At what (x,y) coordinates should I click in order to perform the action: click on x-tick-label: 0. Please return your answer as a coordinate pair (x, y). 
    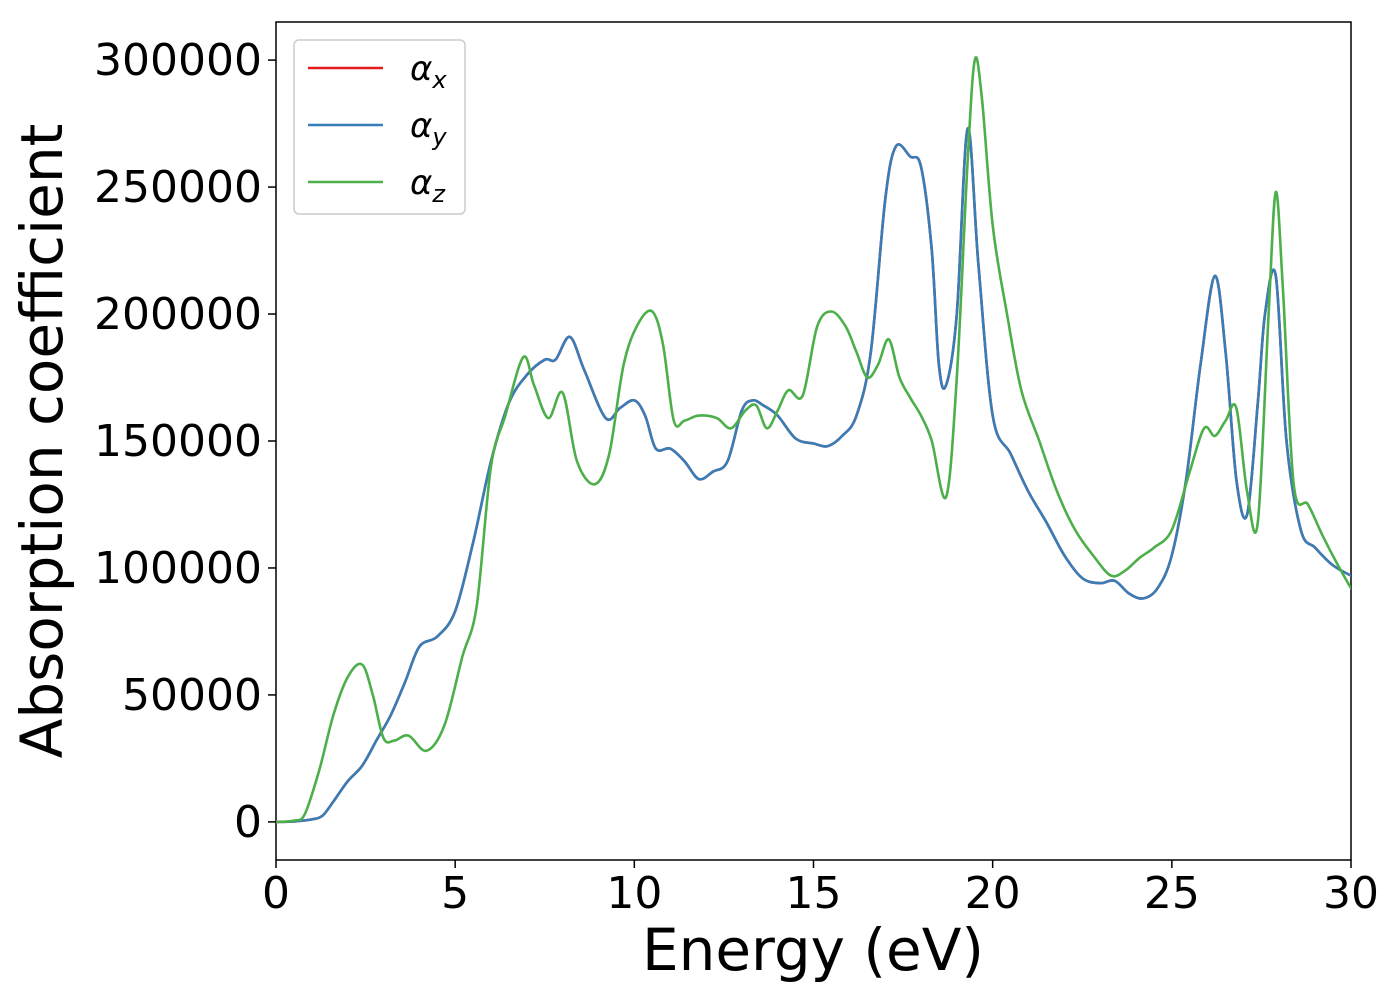
    Looking at the image, I should click on (276, 893).